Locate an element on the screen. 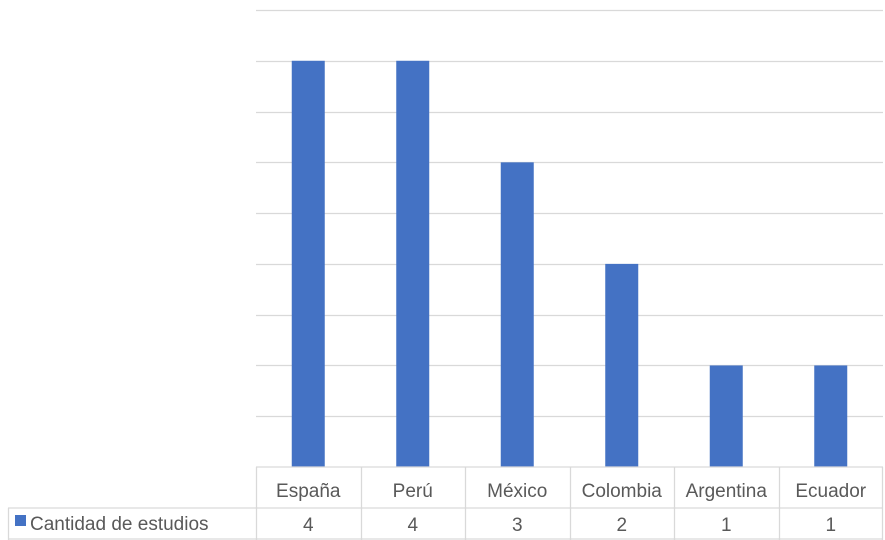 The width and height of the screenshot is (885, 540). category-label: Perú is located at coordinates (413, 491).